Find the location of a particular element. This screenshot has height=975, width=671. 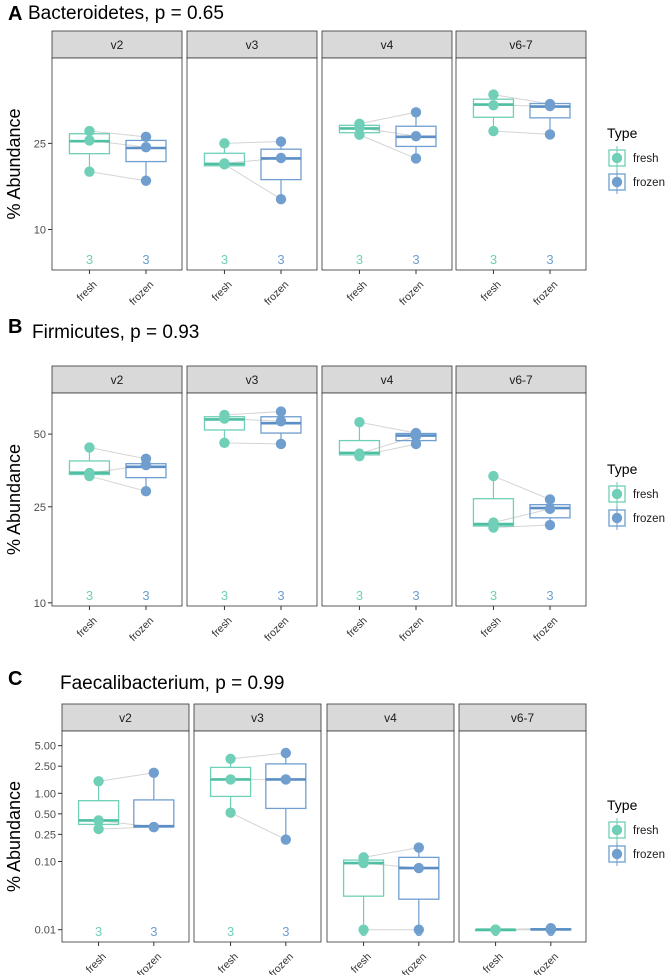

chart-title: Faecalibacterium, p = 0.99 is located at coordinates (172, 683).